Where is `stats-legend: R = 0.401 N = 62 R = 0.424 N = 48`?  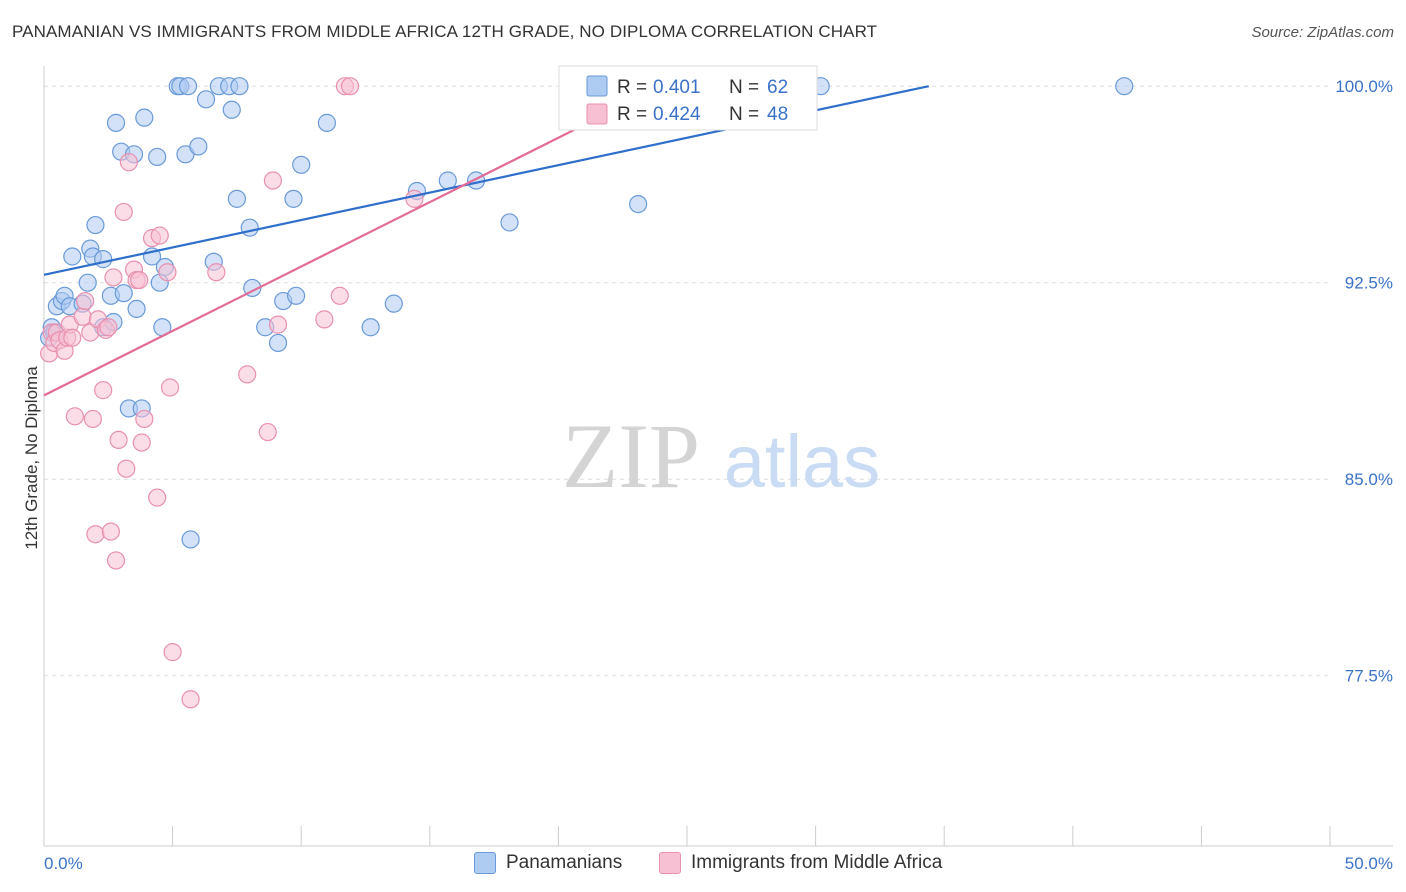
stats-legend: R = 0.401 N = 62 R = 0.424 N = 48 is located at coordinates (688, 98).